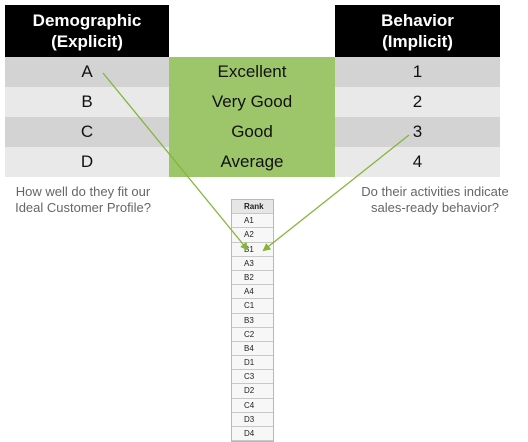  What do you see at coordinates (252, 235) in the screenshot?
I see `rank-table-row: A2` at bounding box center [252, 235].